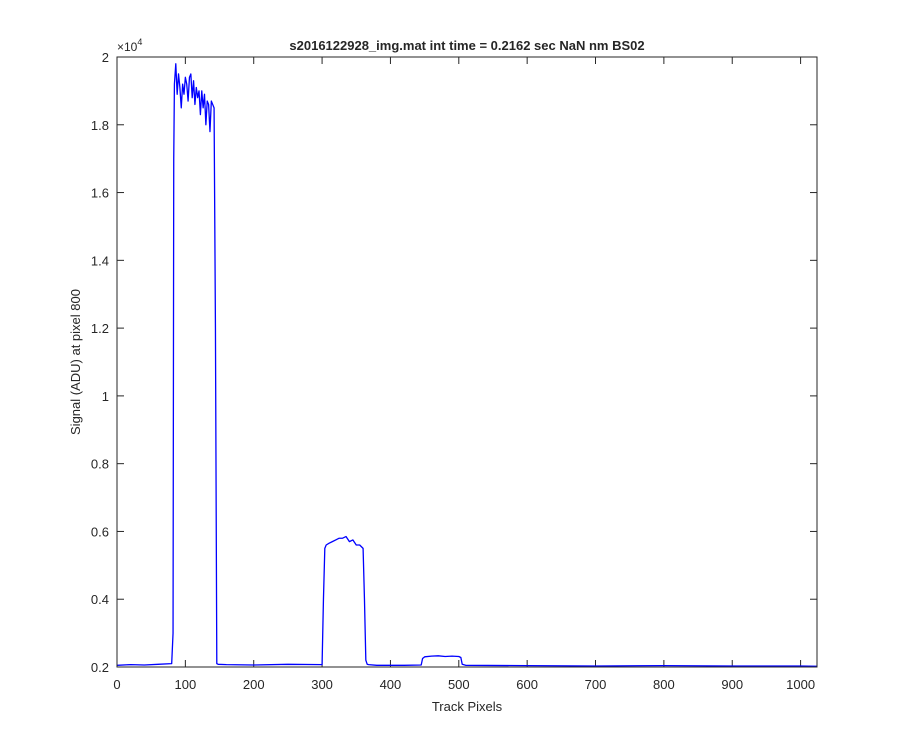  I want to click on x-tick-label: 0, so click(116, 684).